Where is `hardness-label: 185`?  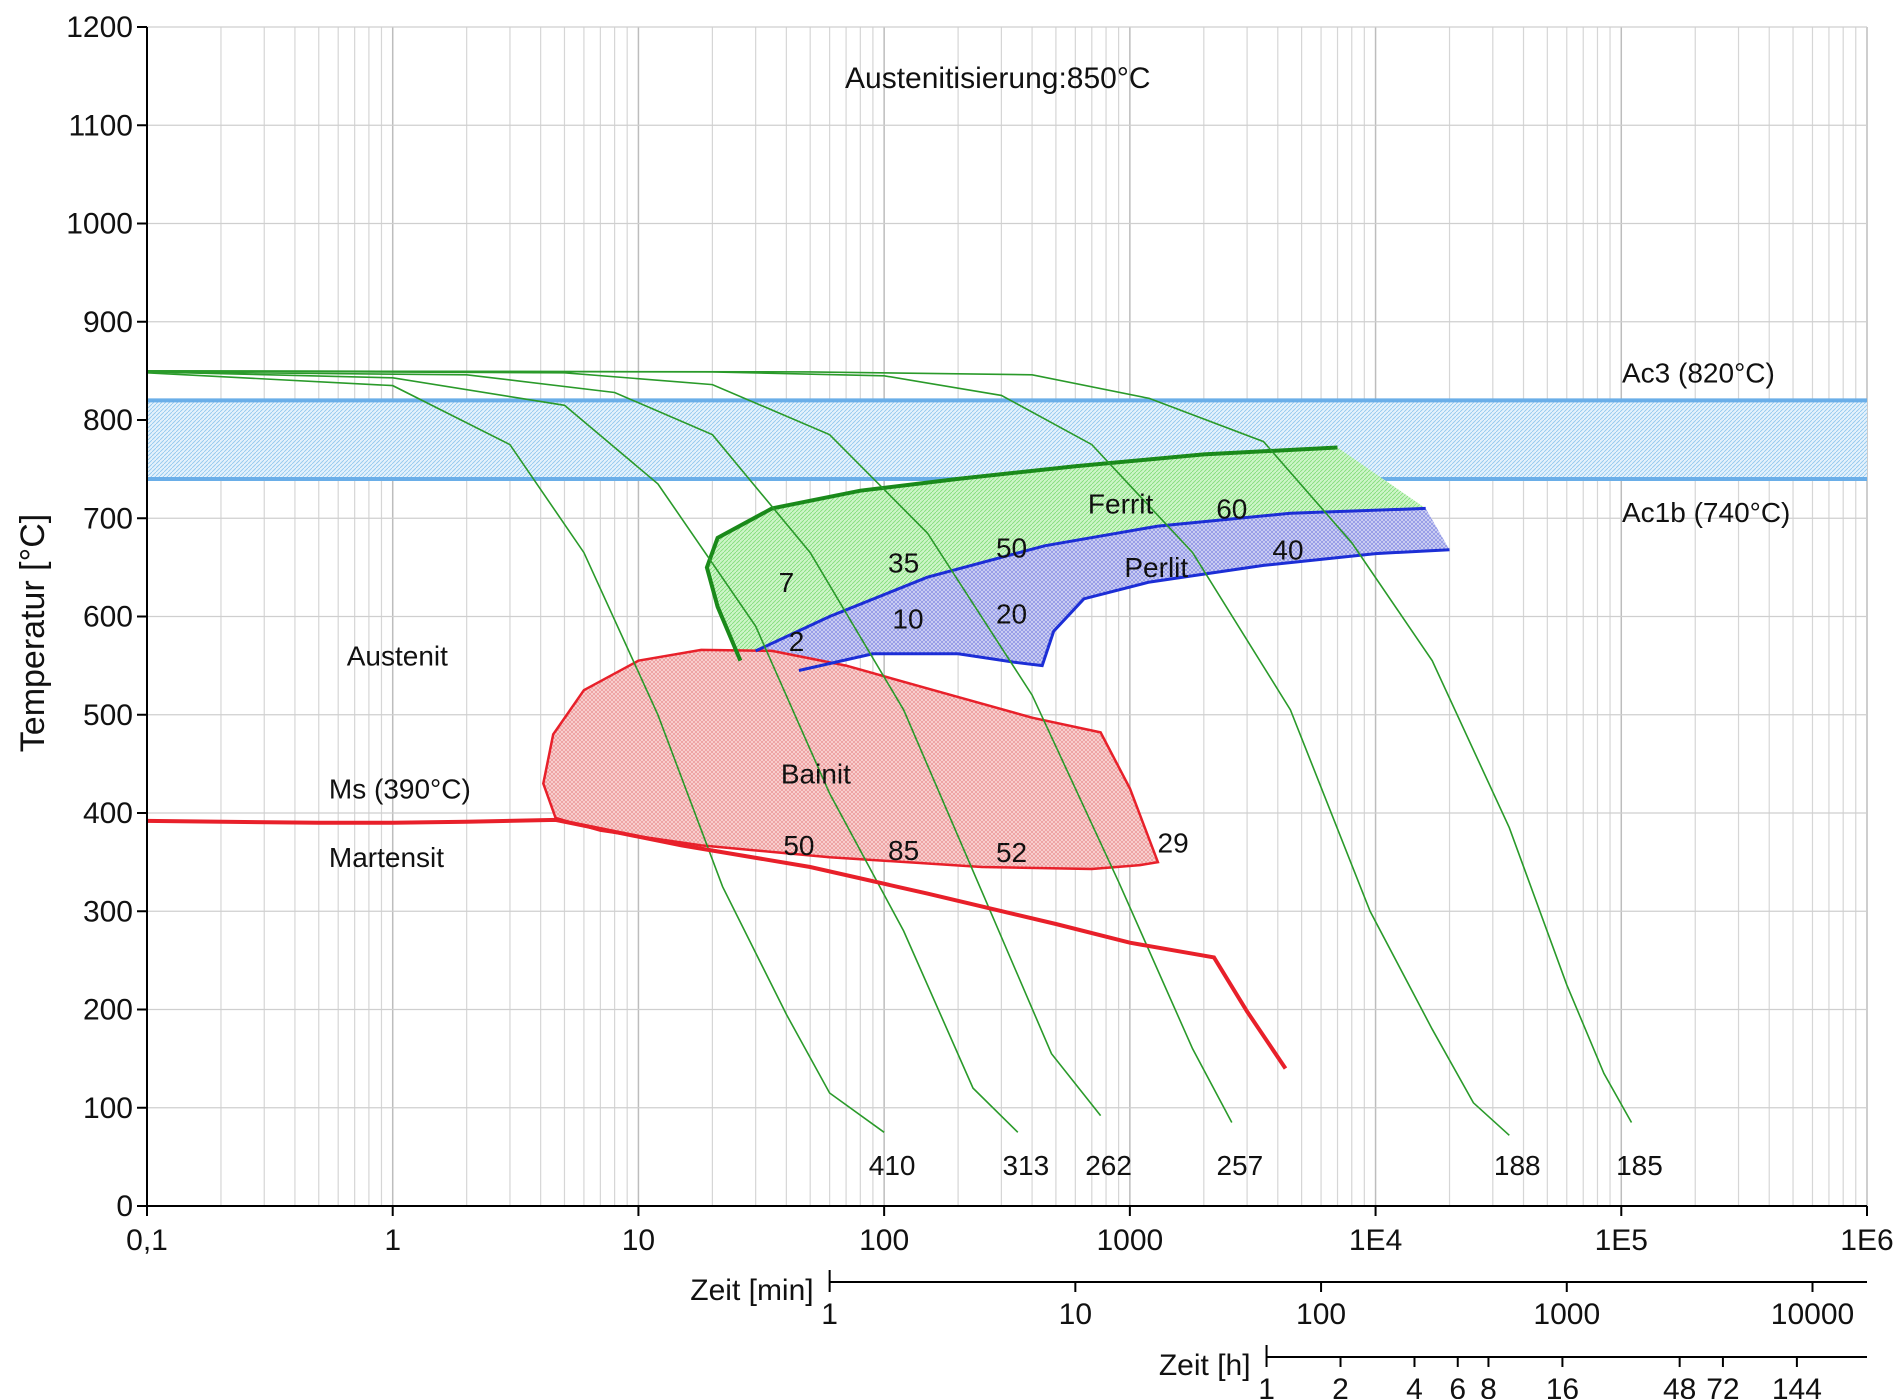 hardness-label: 185 is located at coordinates (1639, 1165).